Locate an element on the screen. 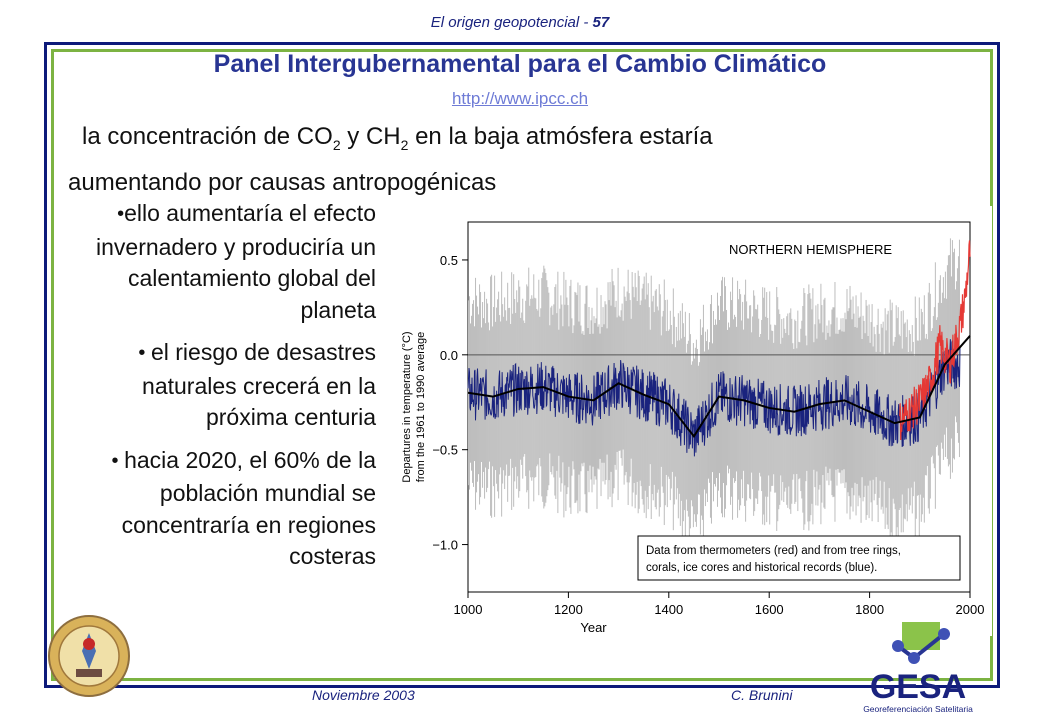 This screenshot has width=1040, height=720. x-tick-label: 1200 is located at coordinates (568, 609).